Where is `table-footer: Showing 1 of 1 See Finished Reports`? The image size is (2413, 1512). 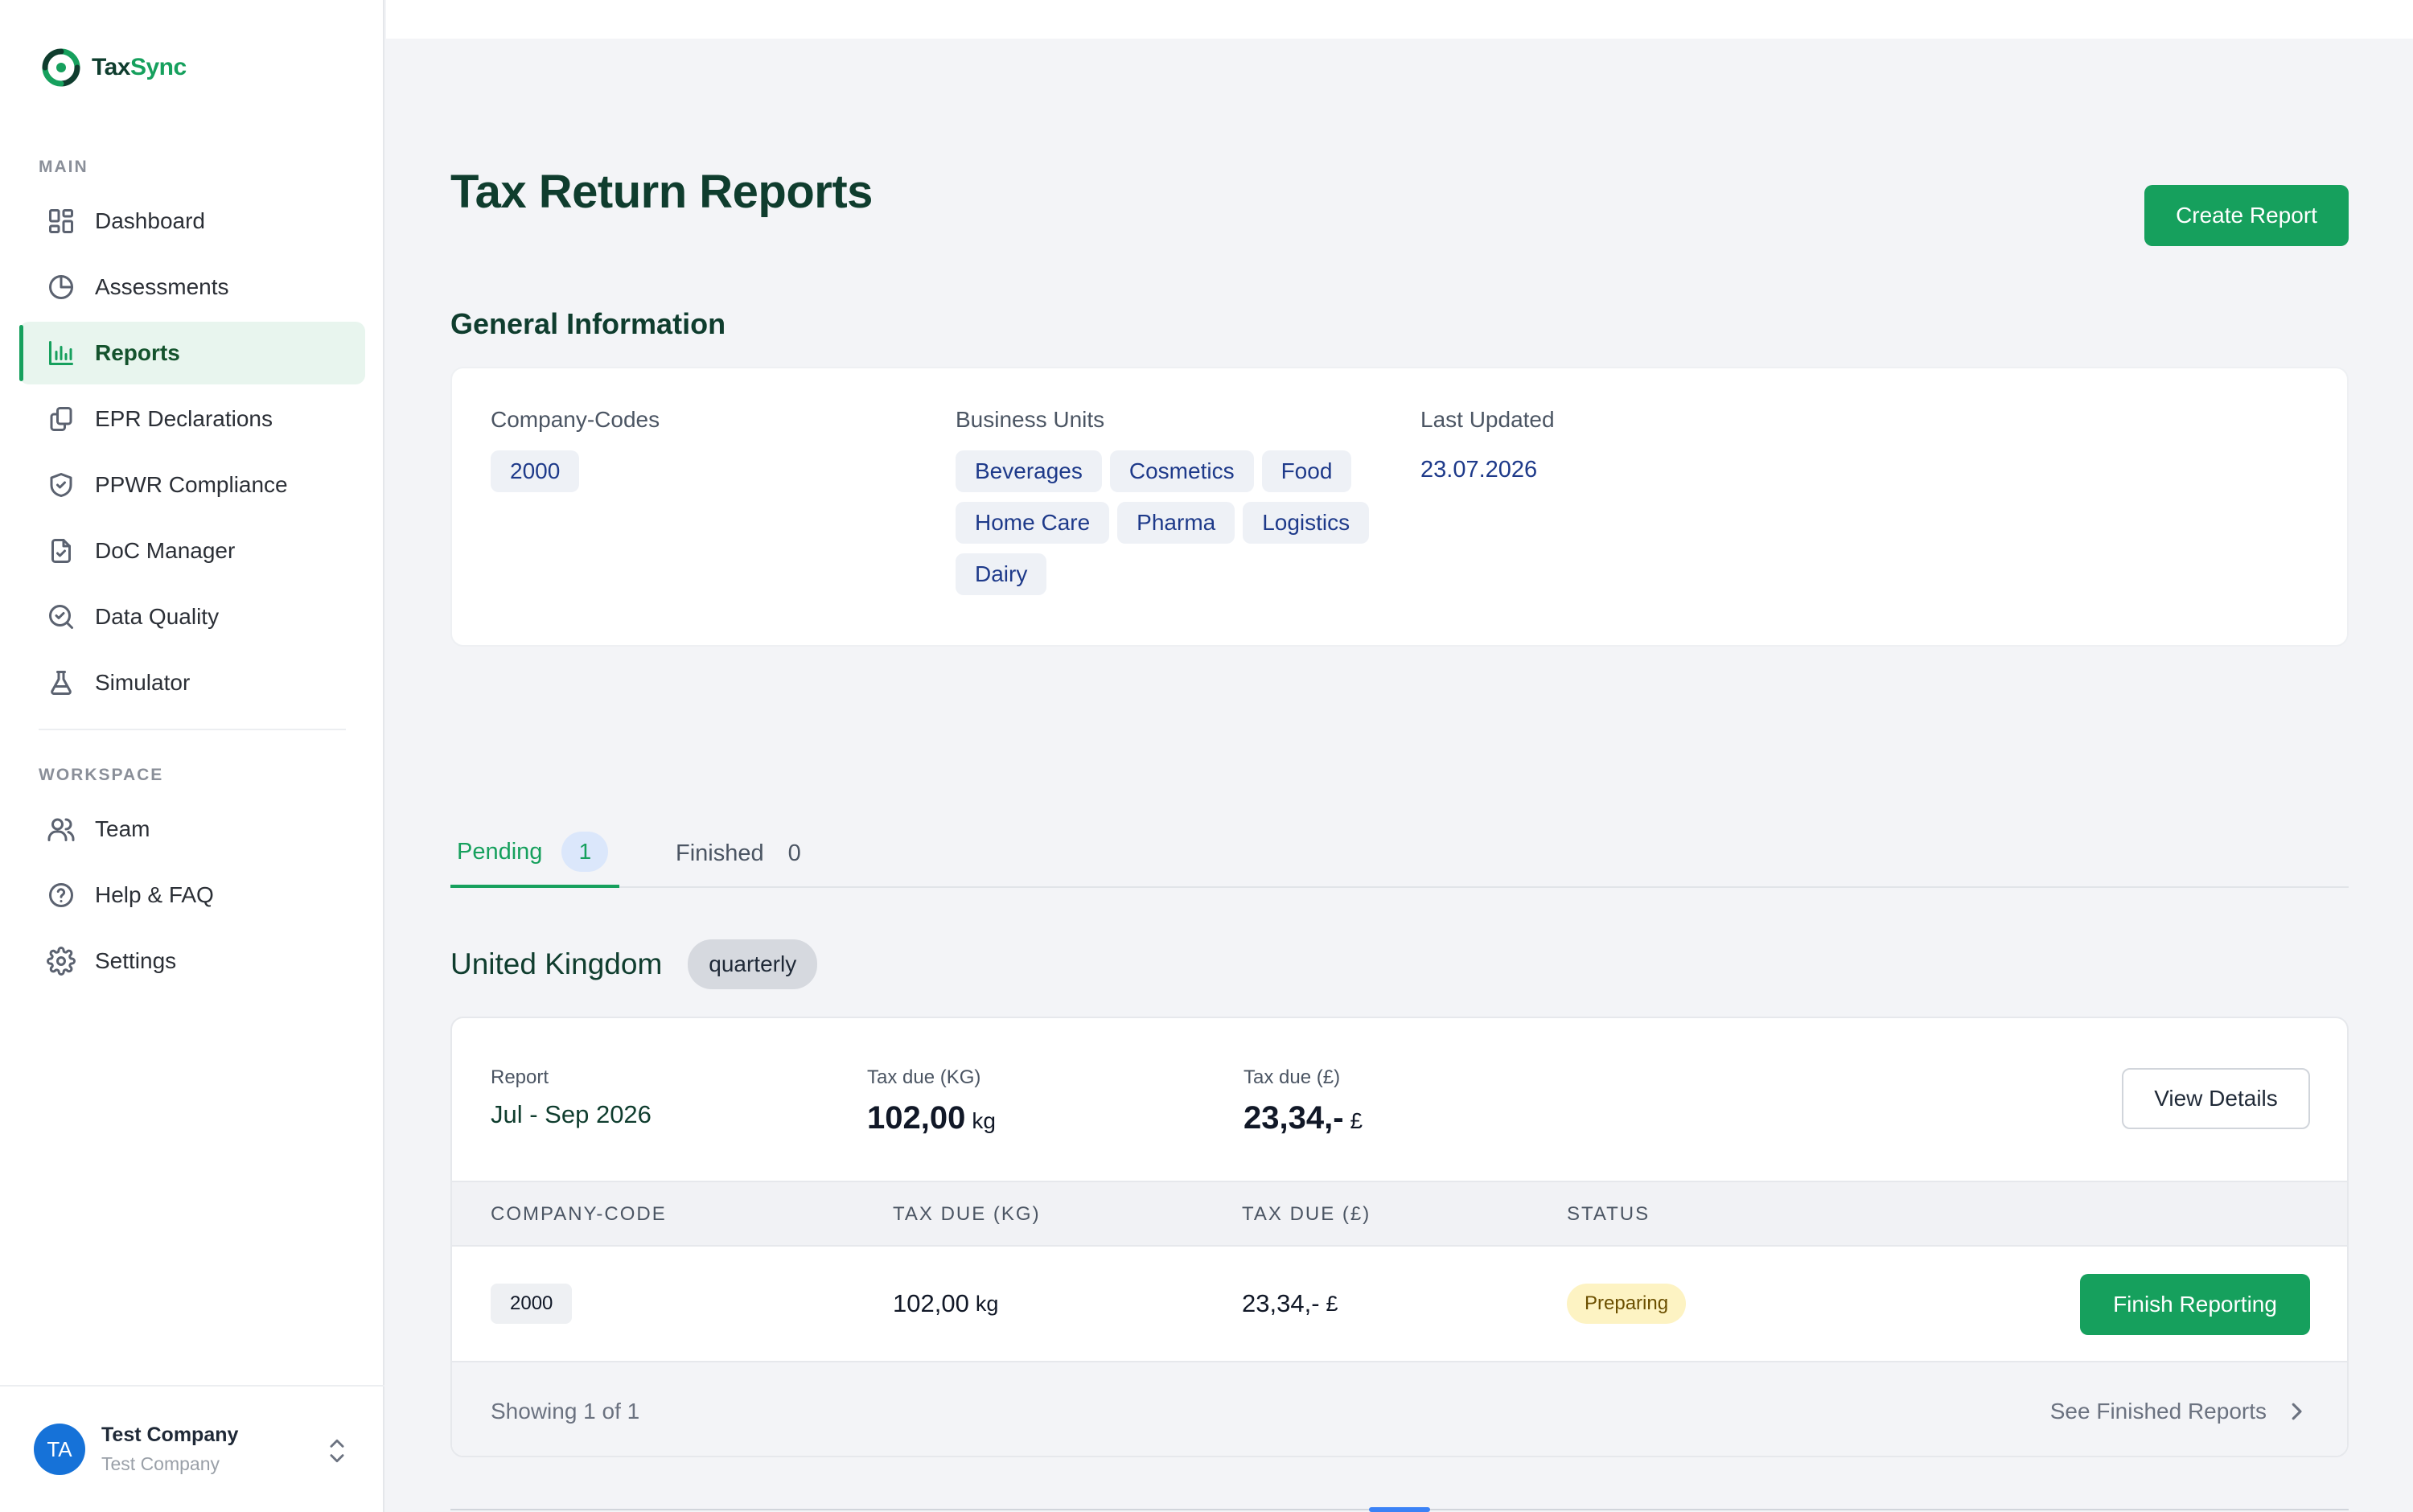 table-footer: Showing 1 of 1 See Finished Reports is located at coordinates (1399, 1409).